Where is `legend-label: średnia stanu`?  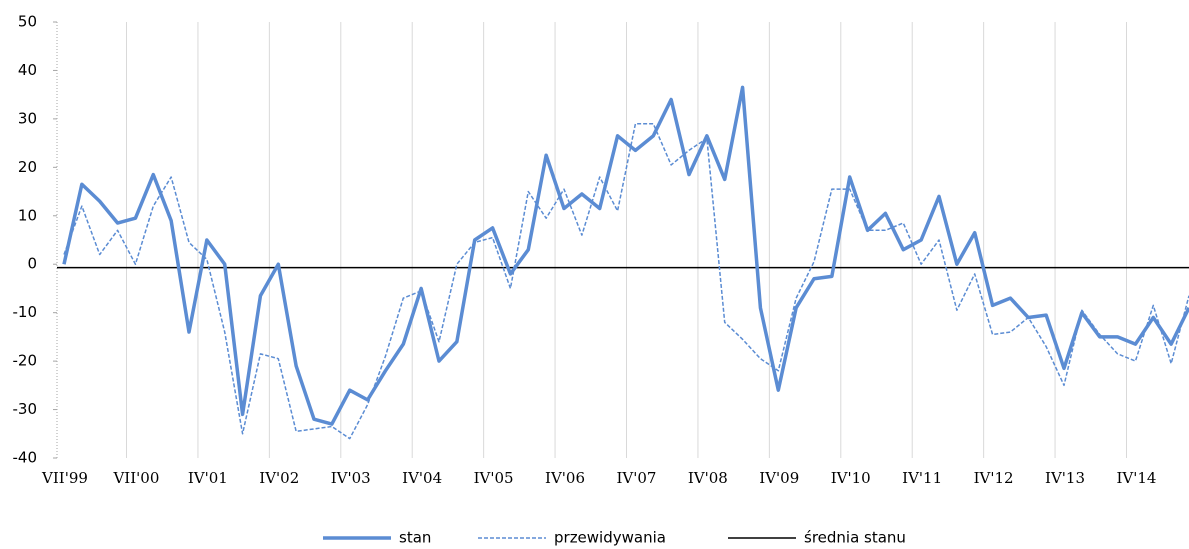 legend-label: średnia stanu is located at coordinates (855, 538).